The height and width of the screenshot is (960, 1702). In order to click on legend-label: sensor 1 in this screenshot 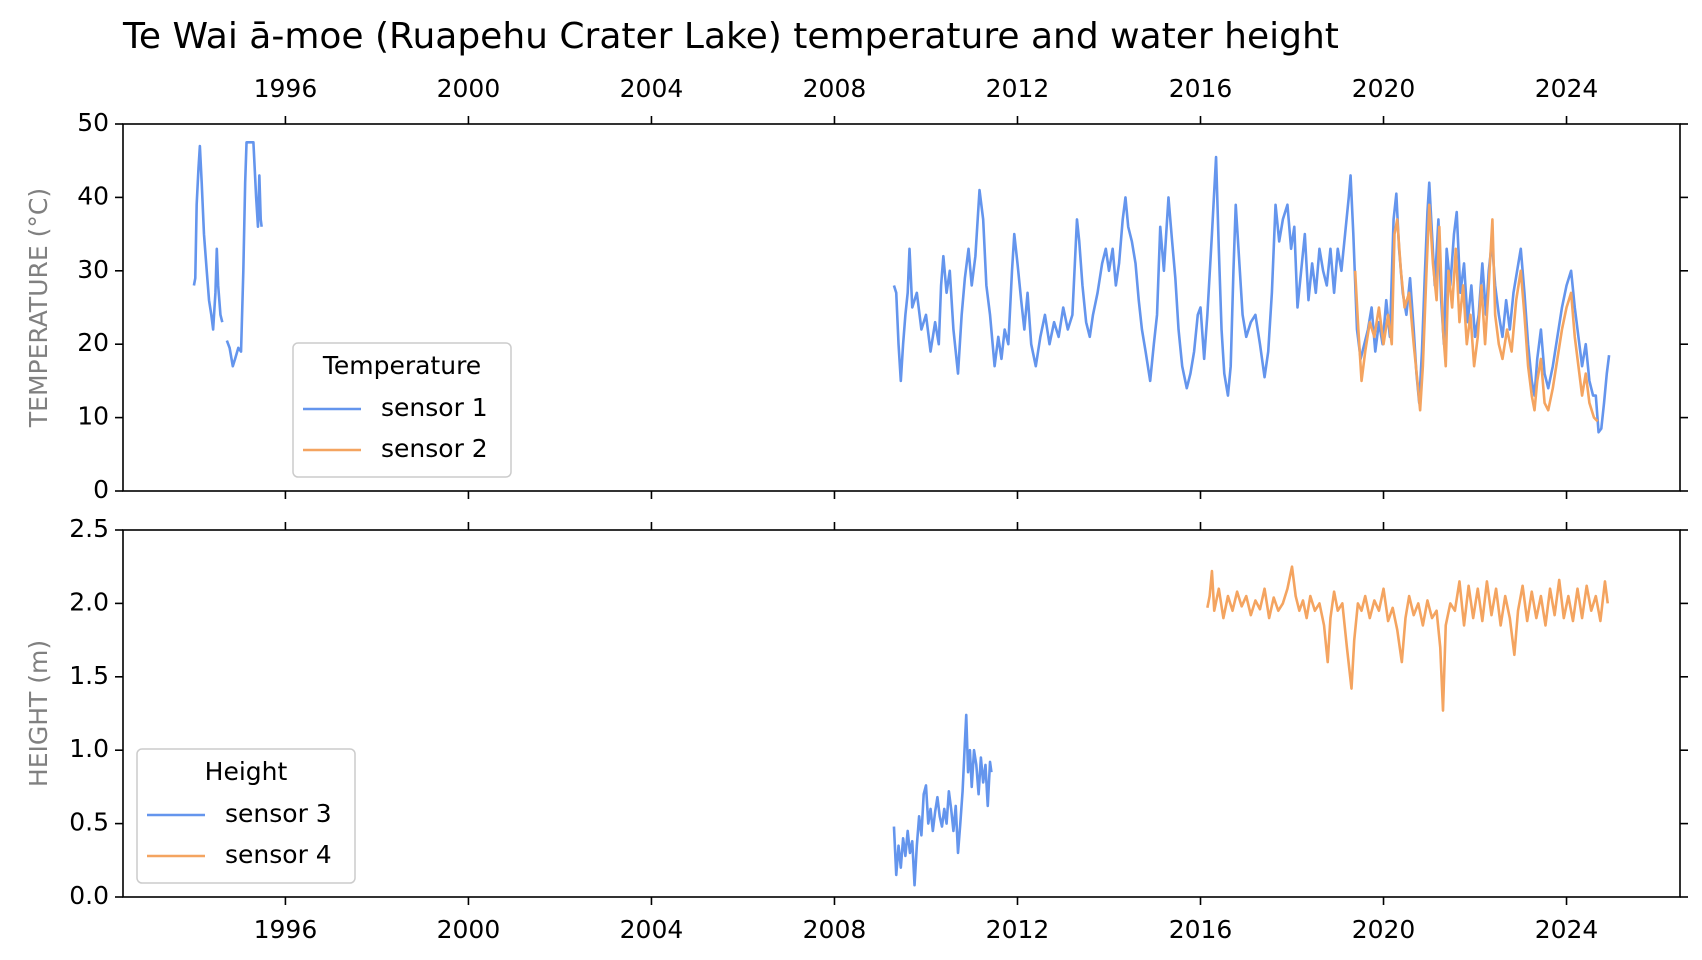, I will do `click(434, 407)`.